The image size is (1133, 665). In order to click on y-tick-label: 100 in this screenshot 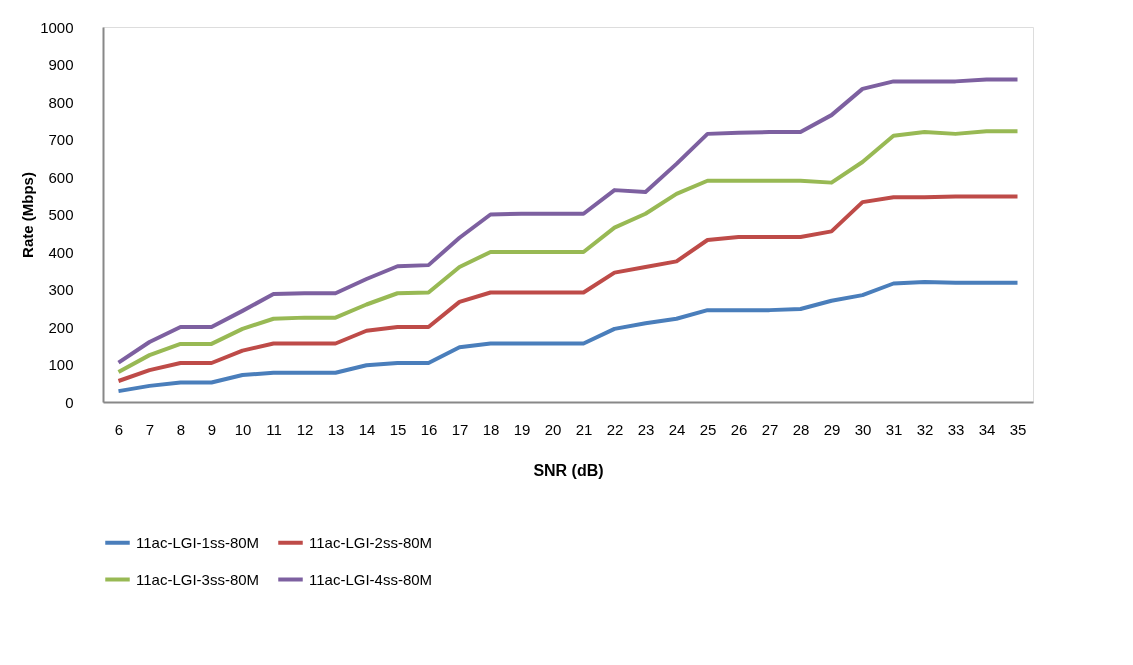, I will do `click(61, 364)`.